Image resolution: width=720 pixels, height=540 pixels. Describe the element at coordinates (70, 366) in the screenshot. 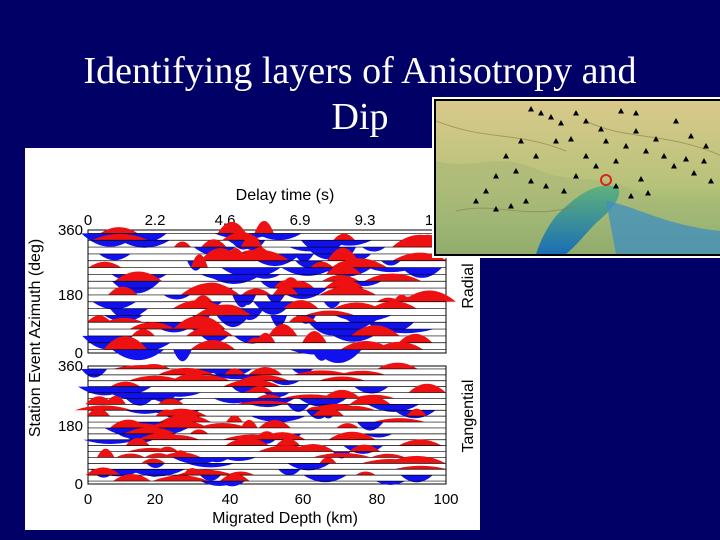

I see `tangential-y-tick-label: 360` at that location.